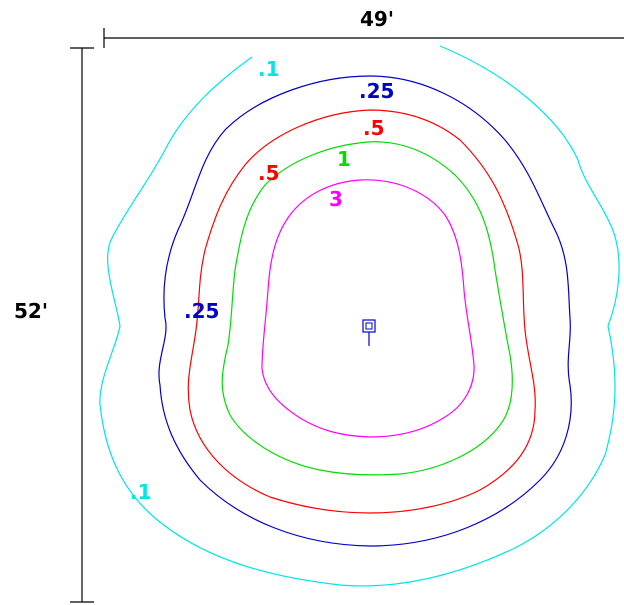  What do you see at coordinates (374, 128) in the screenshot?
I see `contour-label-0-5-top: .5` at bounding box center [374, 128].